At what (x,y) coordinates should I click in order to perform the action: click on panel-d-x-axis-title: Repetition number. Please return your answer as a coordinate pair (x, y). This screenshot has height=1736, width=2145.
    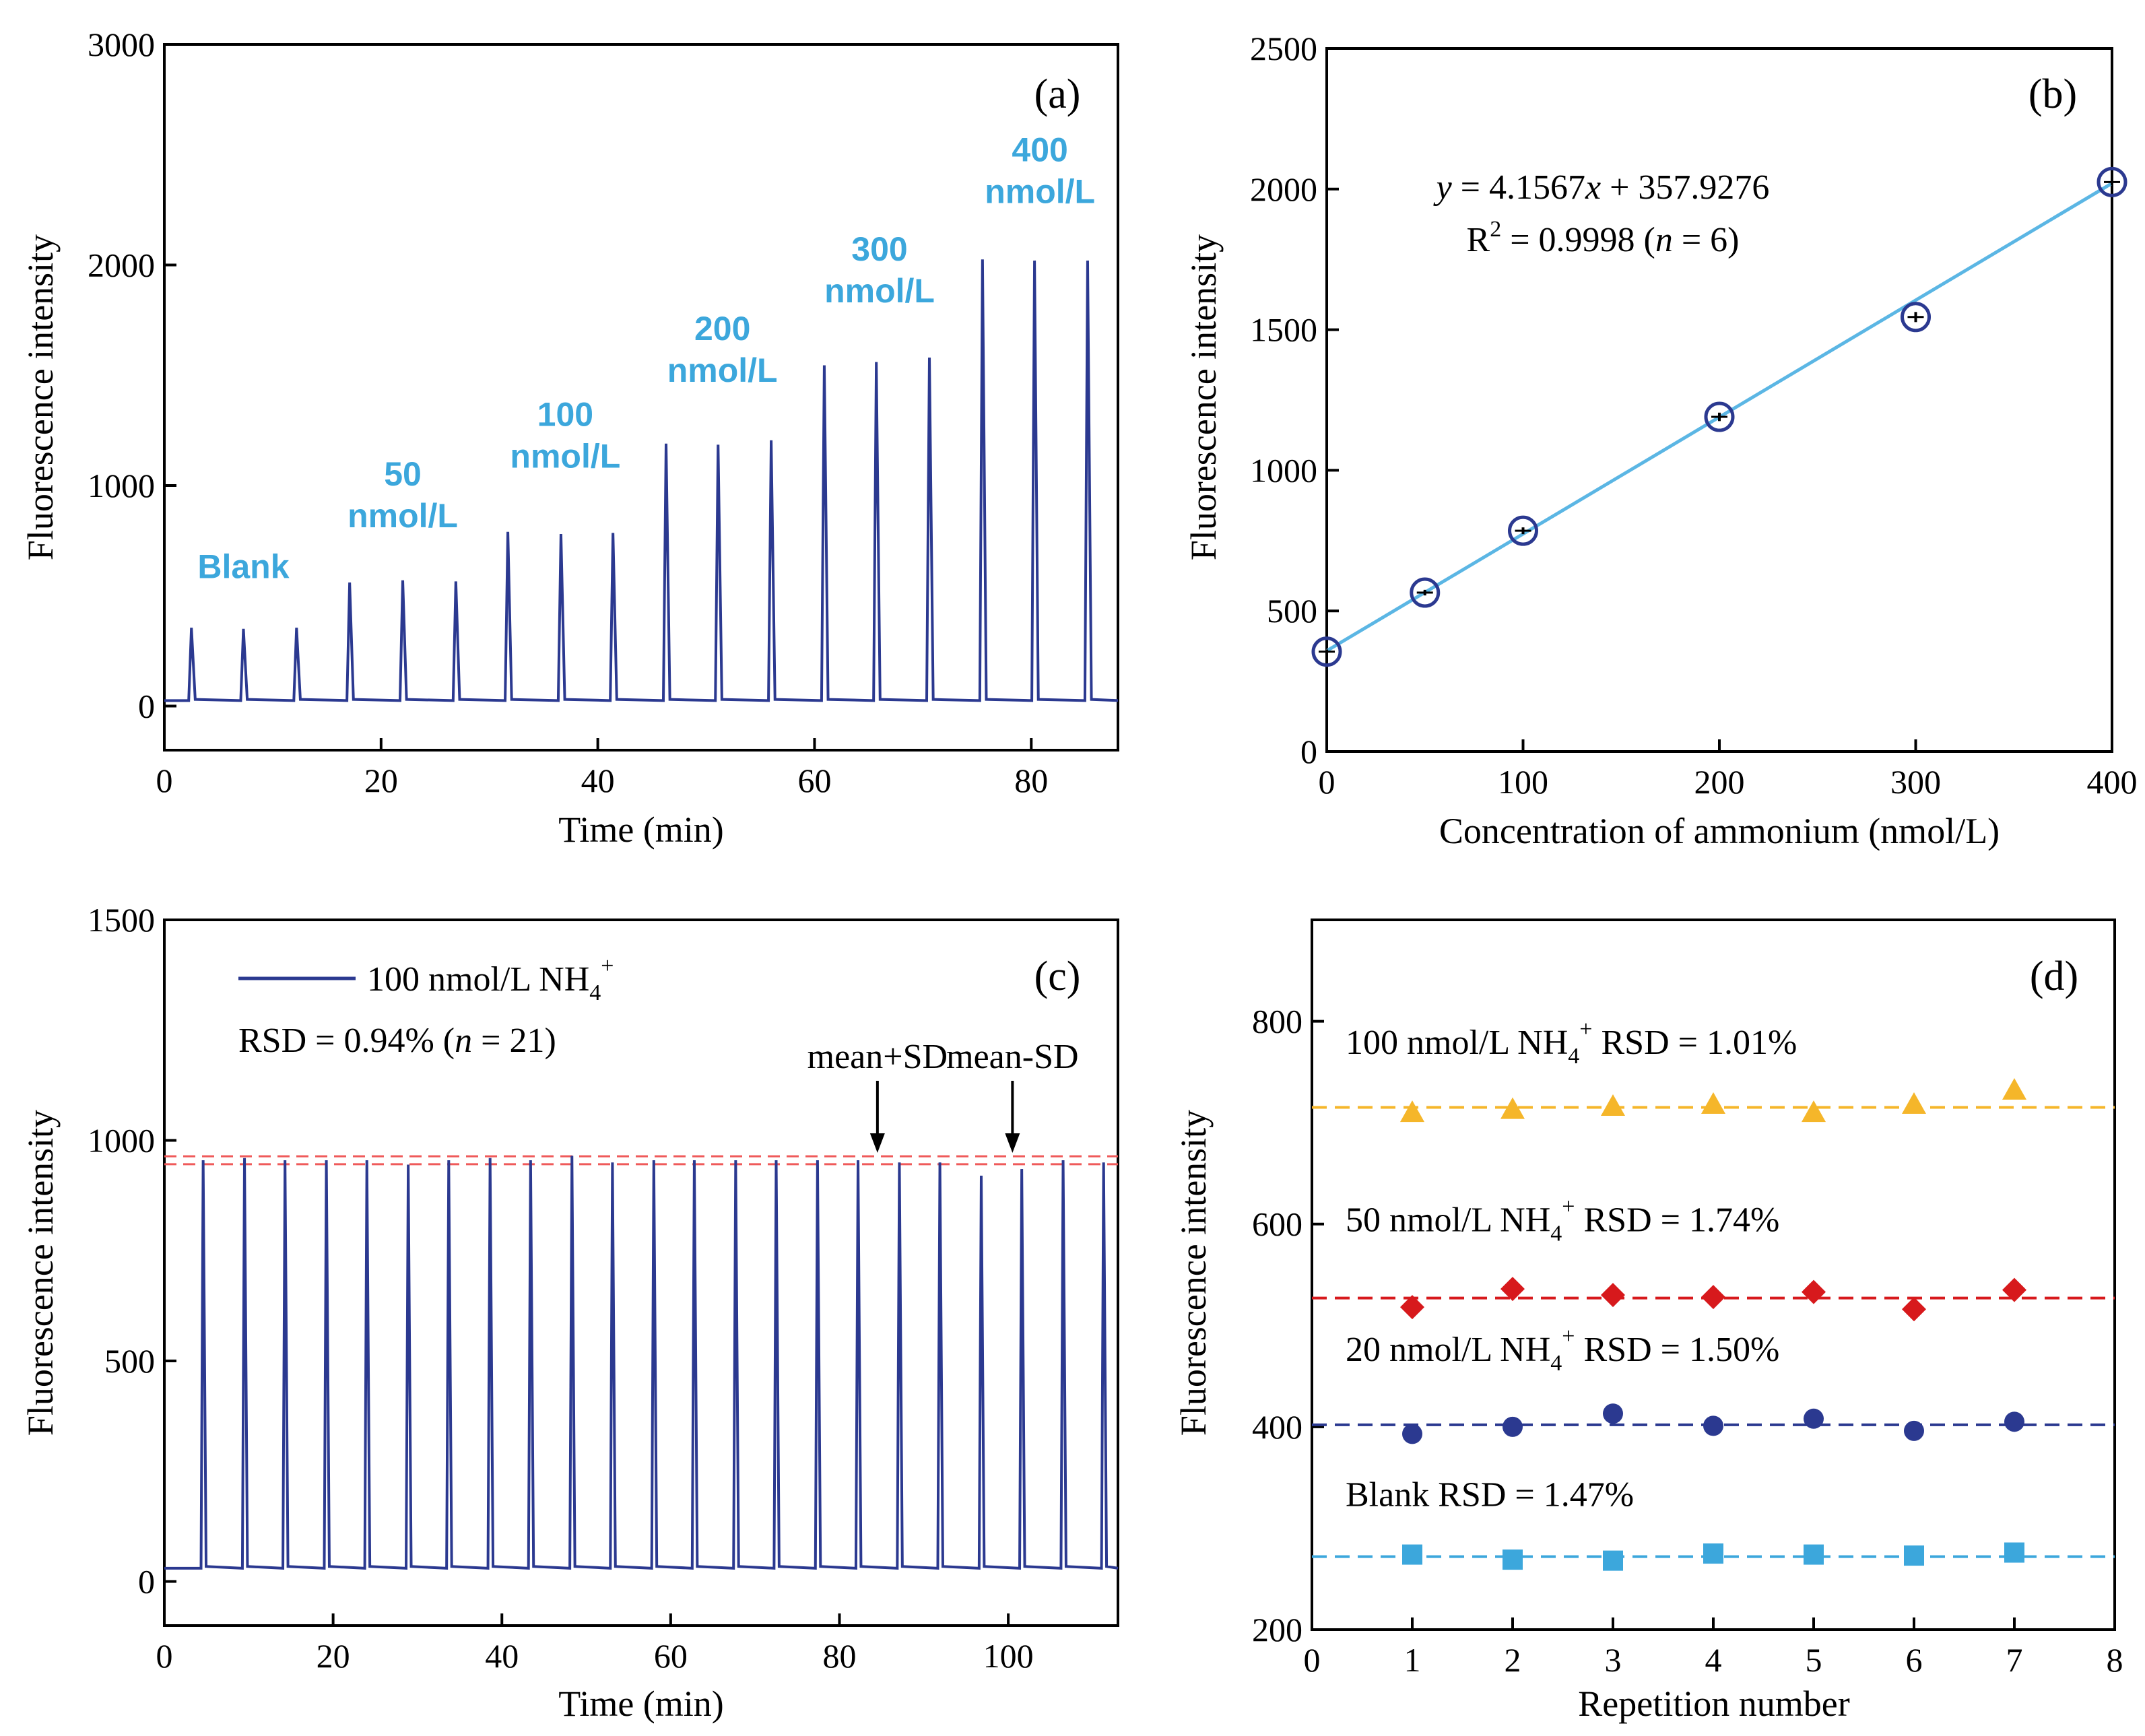
    Looking at the image, I should click on (1713, 1703).